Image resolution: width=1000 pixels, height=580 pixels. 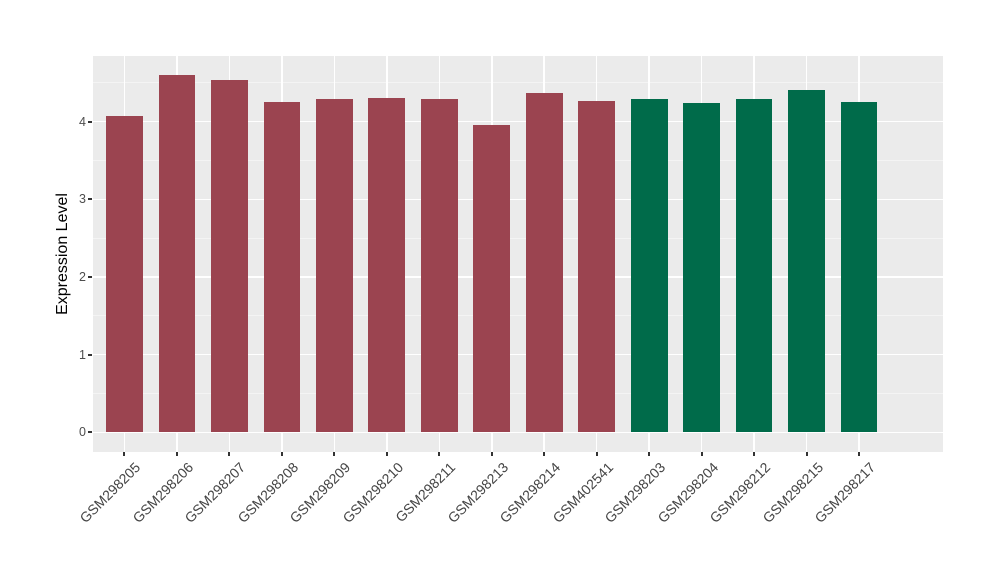 What do you see at coordinates (518, 161) in the screenshot?
I see `minor-gridline-y-3.5` at bounding box center [518, 161].